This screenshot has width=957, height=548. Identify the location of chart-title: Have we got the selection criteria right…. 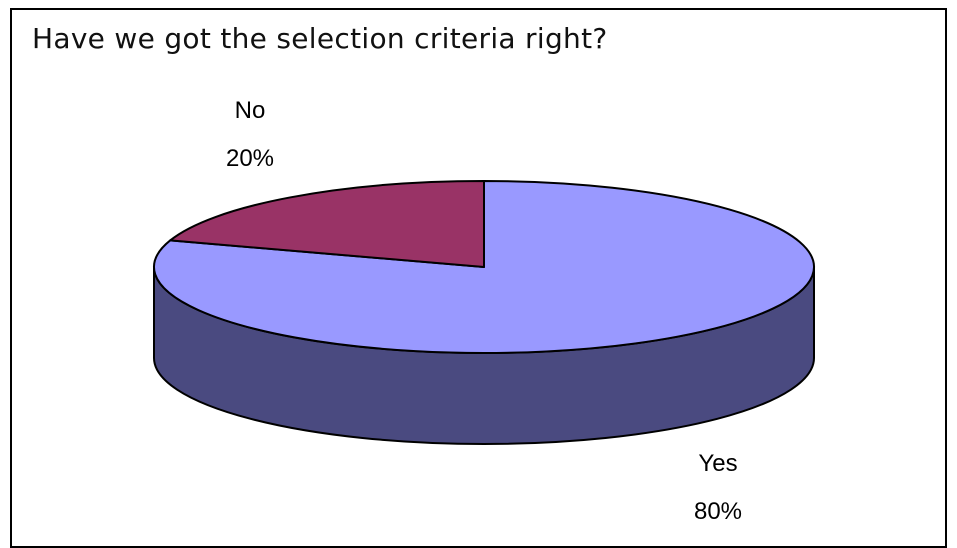
(320, 38).